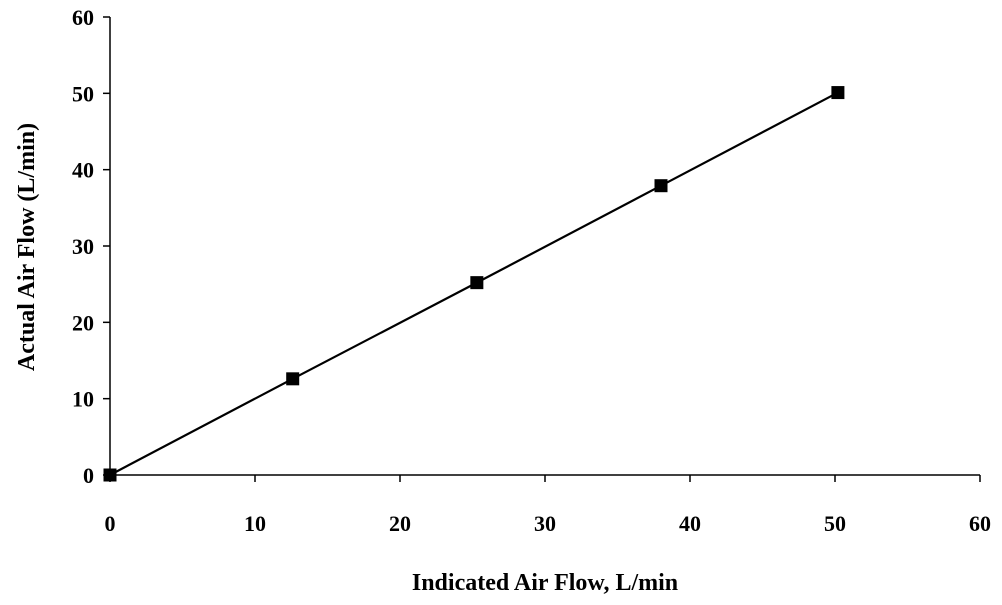 Image resolution: width=1002 pixels, height=605 pixels. What do you see at coordinates (110, 523) in the screenshot?
I see `x-tick-label: 0` at bounding box center [110, 523].